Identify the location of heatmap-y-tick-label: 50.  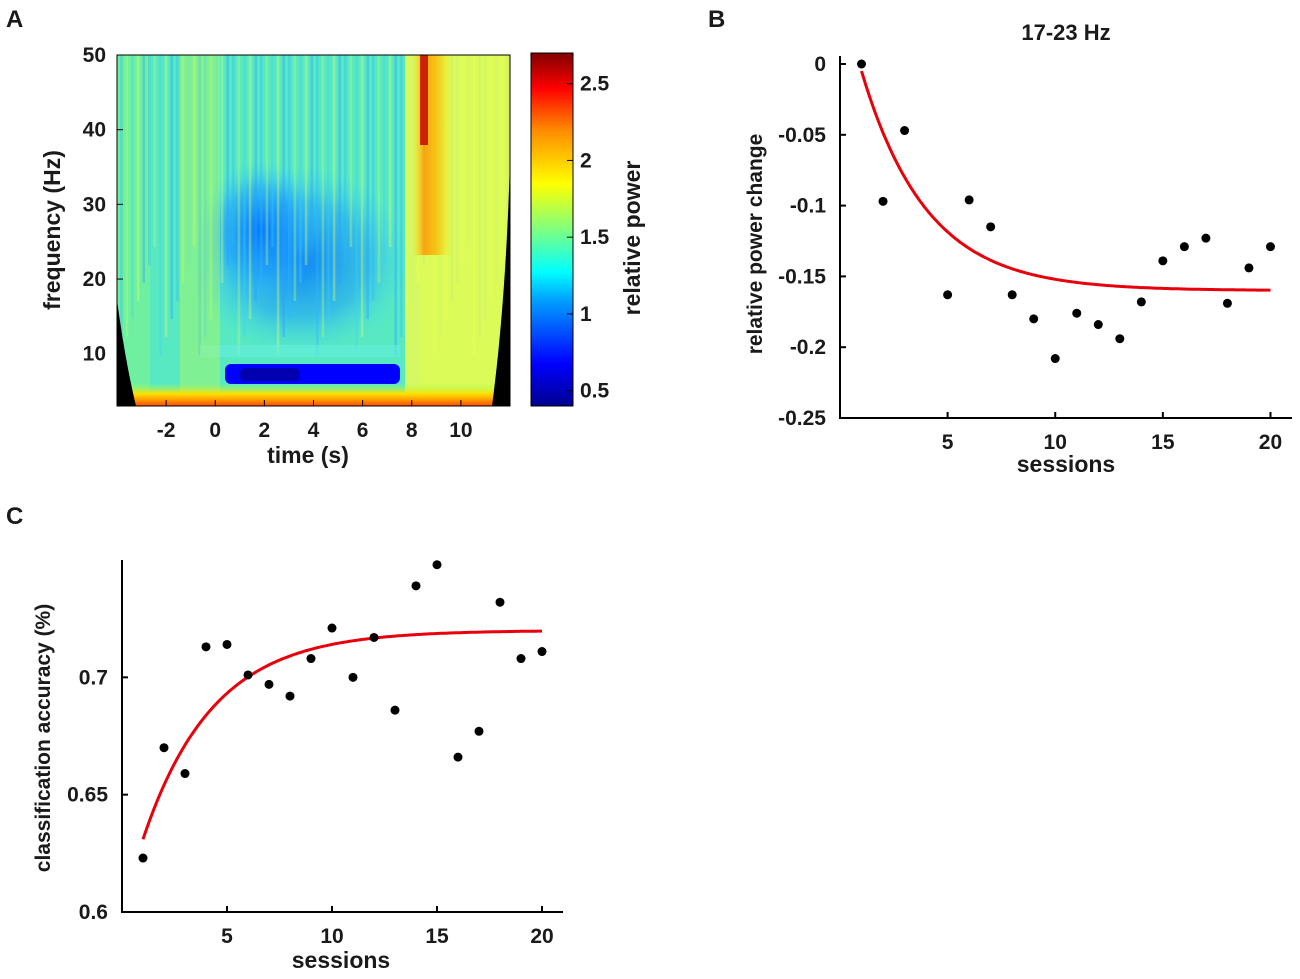
(94, 55).